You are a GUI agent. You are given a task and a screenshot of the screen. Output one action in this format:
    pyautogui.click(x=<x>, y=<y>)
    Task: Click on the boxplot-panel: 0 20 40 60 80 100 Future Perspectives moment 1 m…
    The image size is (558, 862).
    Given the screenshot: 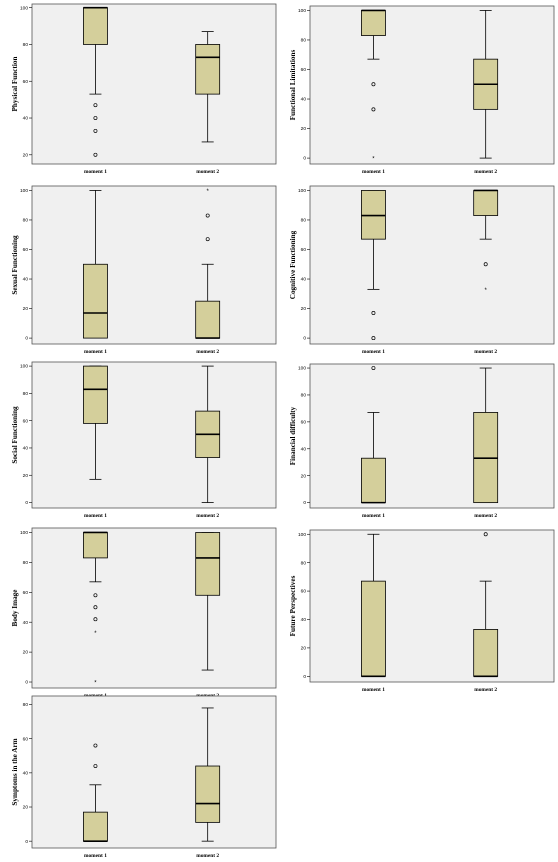 What is the action you would take?
    pyautogui.click(x=420, y=608)
    